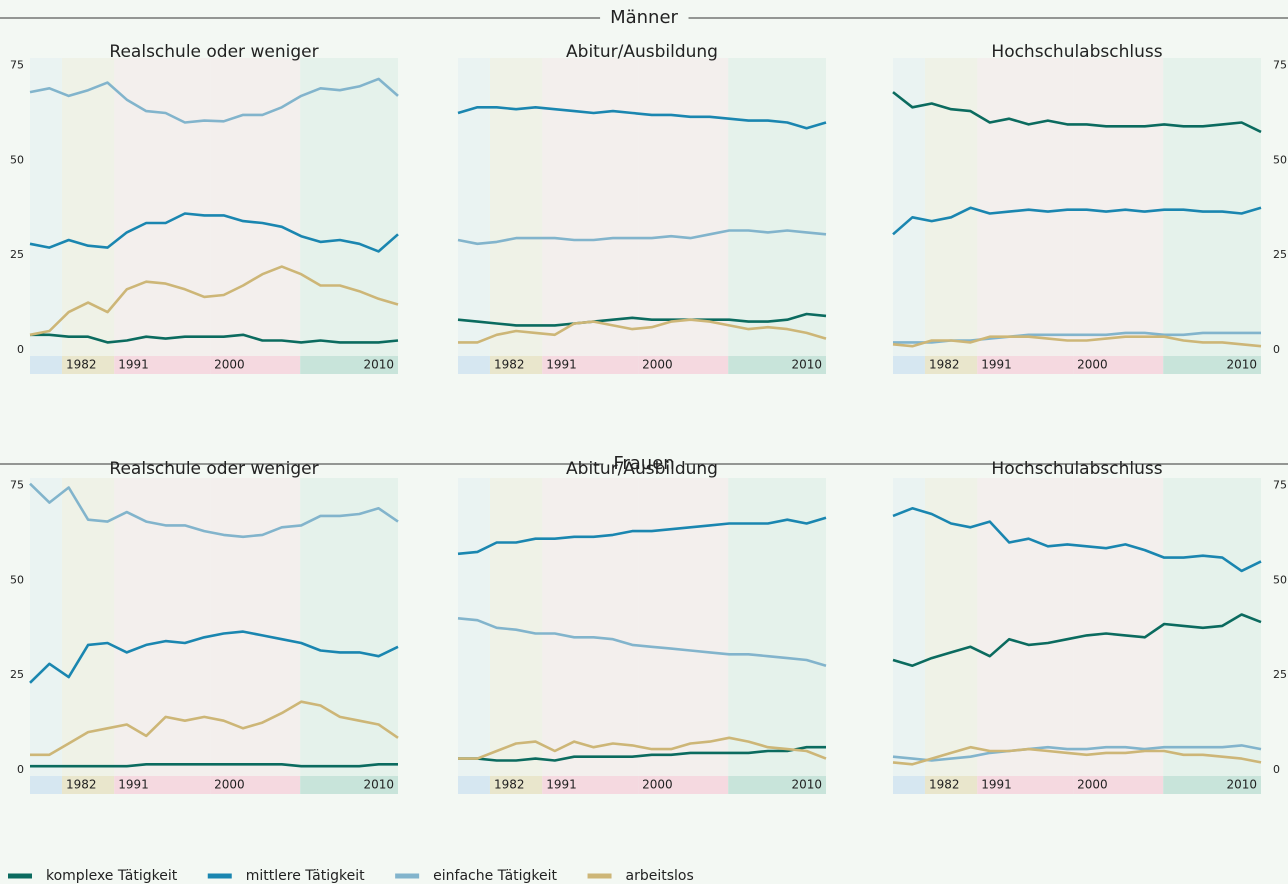 Image resolution: width=1288 pixels, height=884 pixels. What do you see at coordinates (112, 876) in the screenshot?
I see `legend-label: komplexe Tätigkeit` at bounding box center [112, 876].